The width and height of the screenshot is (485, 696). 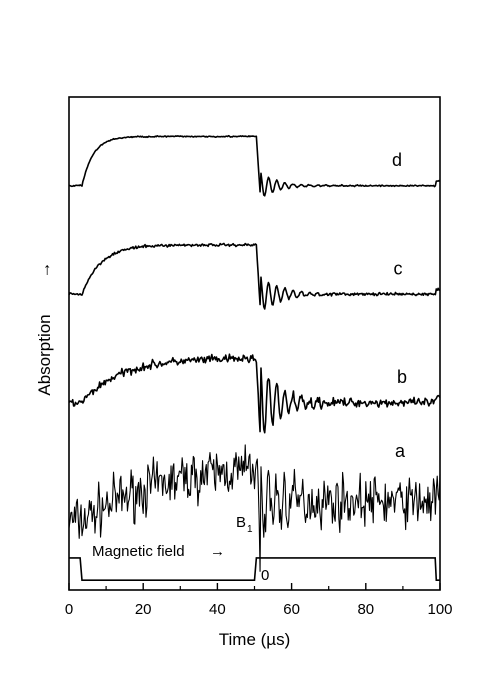 I want to click on x-tick-label-0: 0, so click(x=69, y=609).